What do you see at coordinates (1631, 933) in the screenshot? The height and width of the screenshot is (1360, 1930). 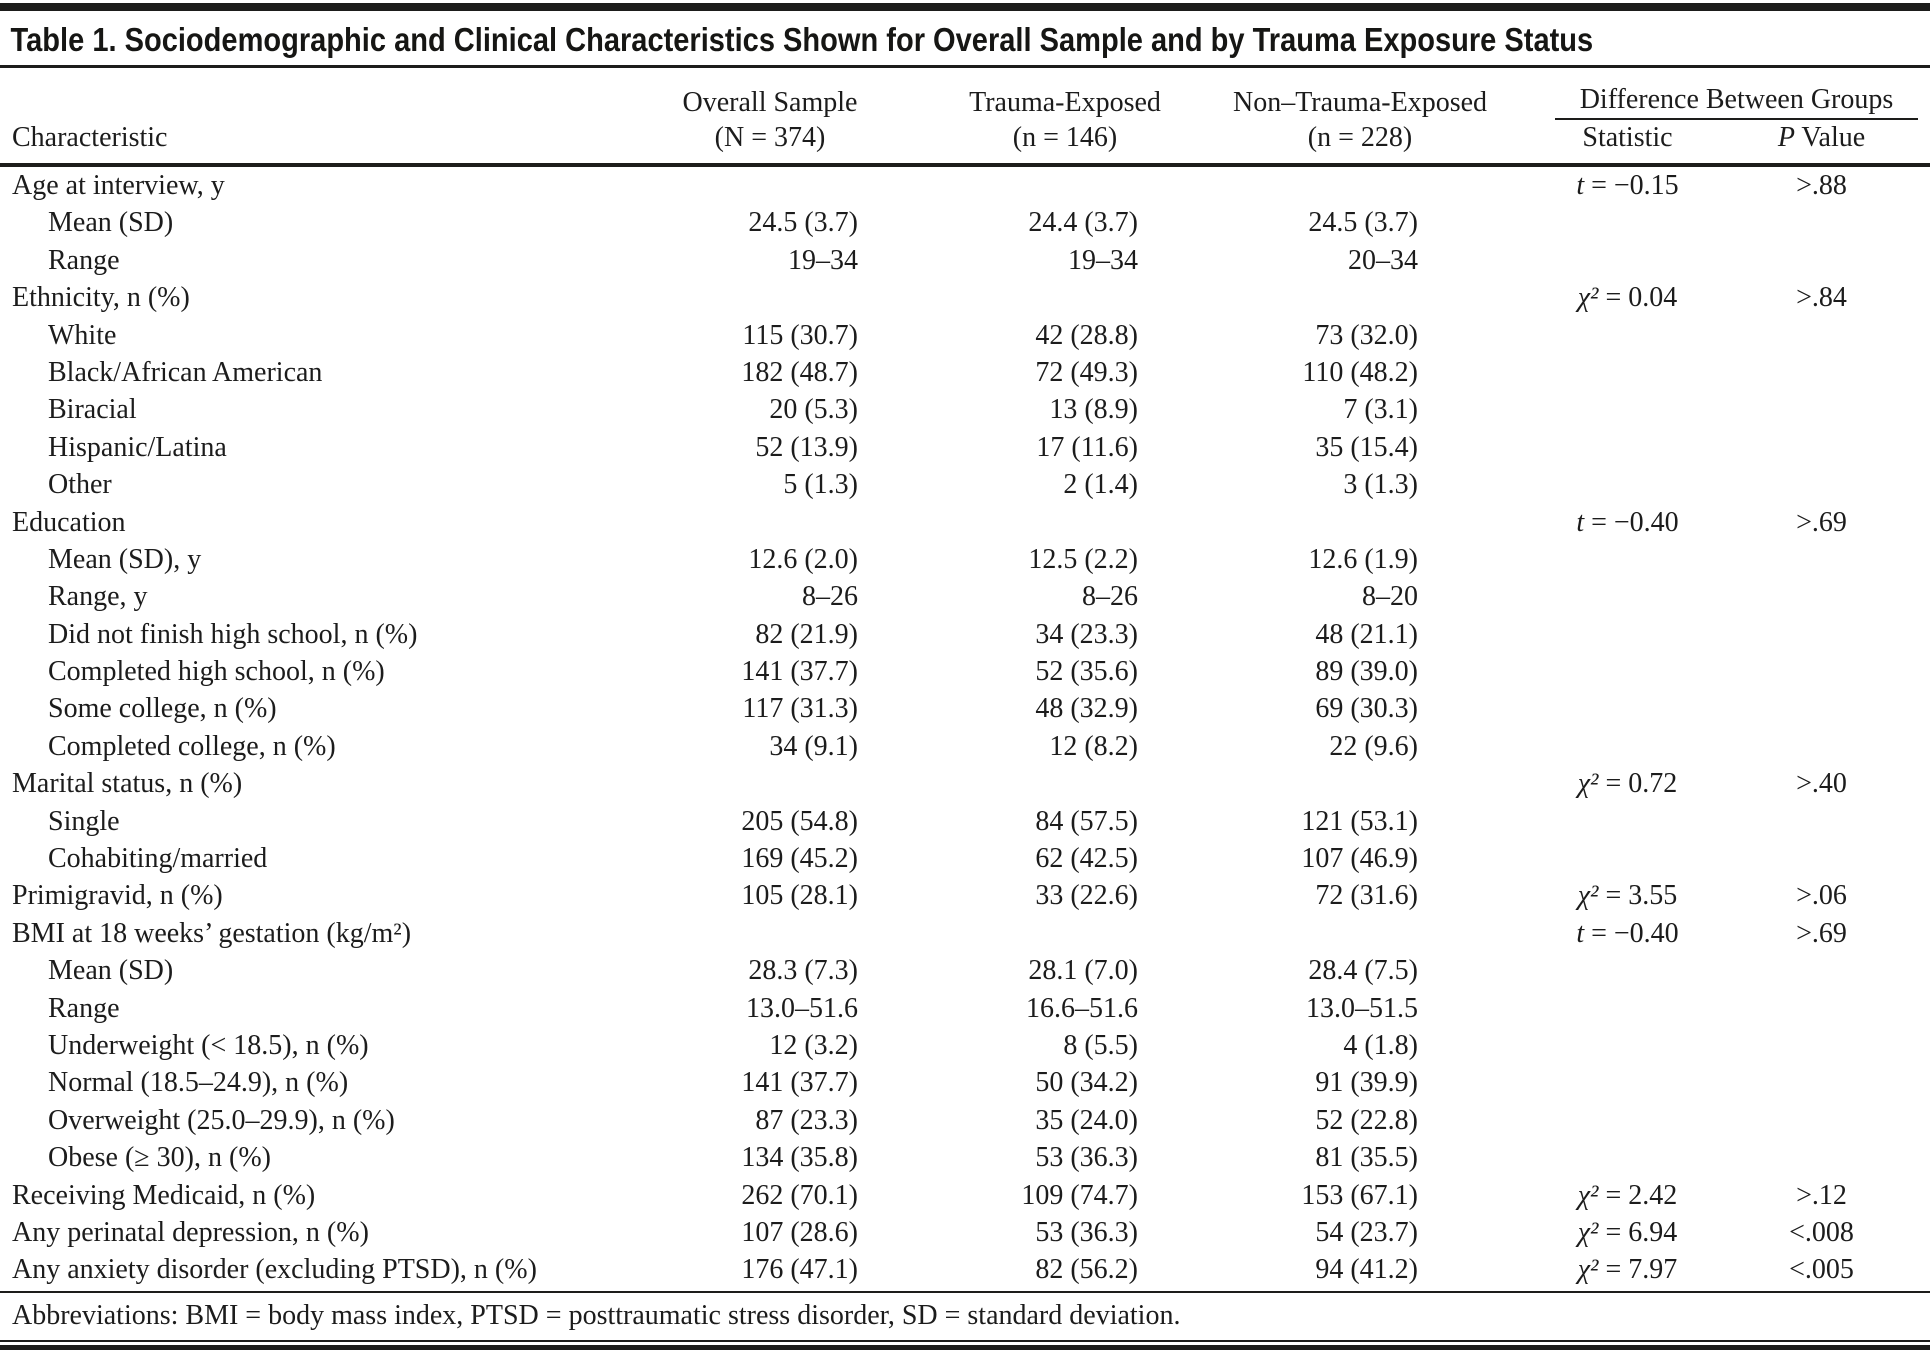 I see `stat-value: = −0.40` at bounding box center [1631, 933].